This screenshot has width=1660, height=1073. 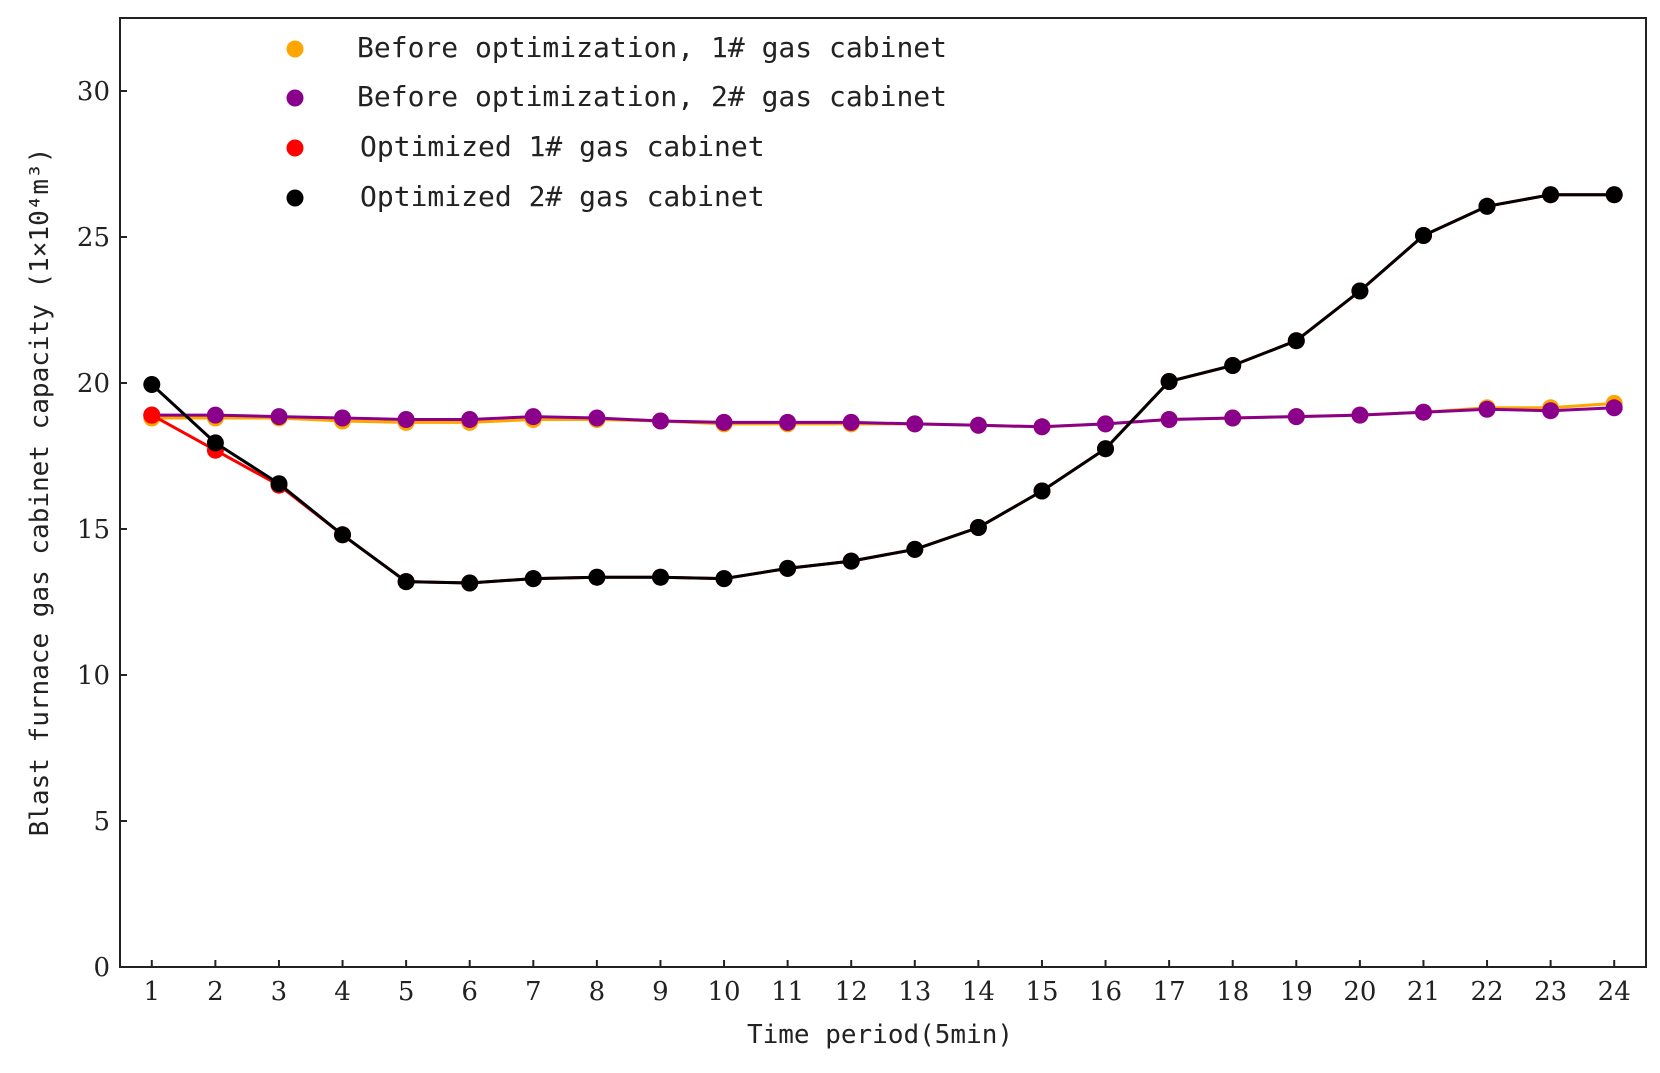 What do you see at coordinates (723, 992) in the screenshot?
I see `x-tick-label: 10` at bounding box center [723, 992].